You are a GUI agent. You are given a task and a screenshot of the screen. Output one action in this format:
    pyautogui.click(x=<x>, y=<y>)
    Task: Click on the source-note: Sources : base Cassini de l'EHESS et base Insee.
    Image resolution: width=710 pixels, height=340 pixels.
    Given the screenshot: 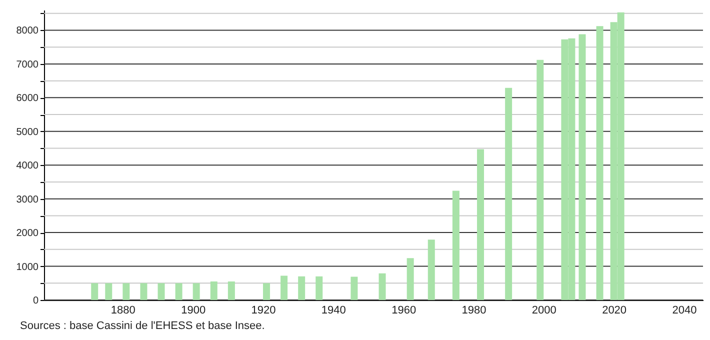 What is the action you would take?
    pyautogui.click(x=142, y=326)
    